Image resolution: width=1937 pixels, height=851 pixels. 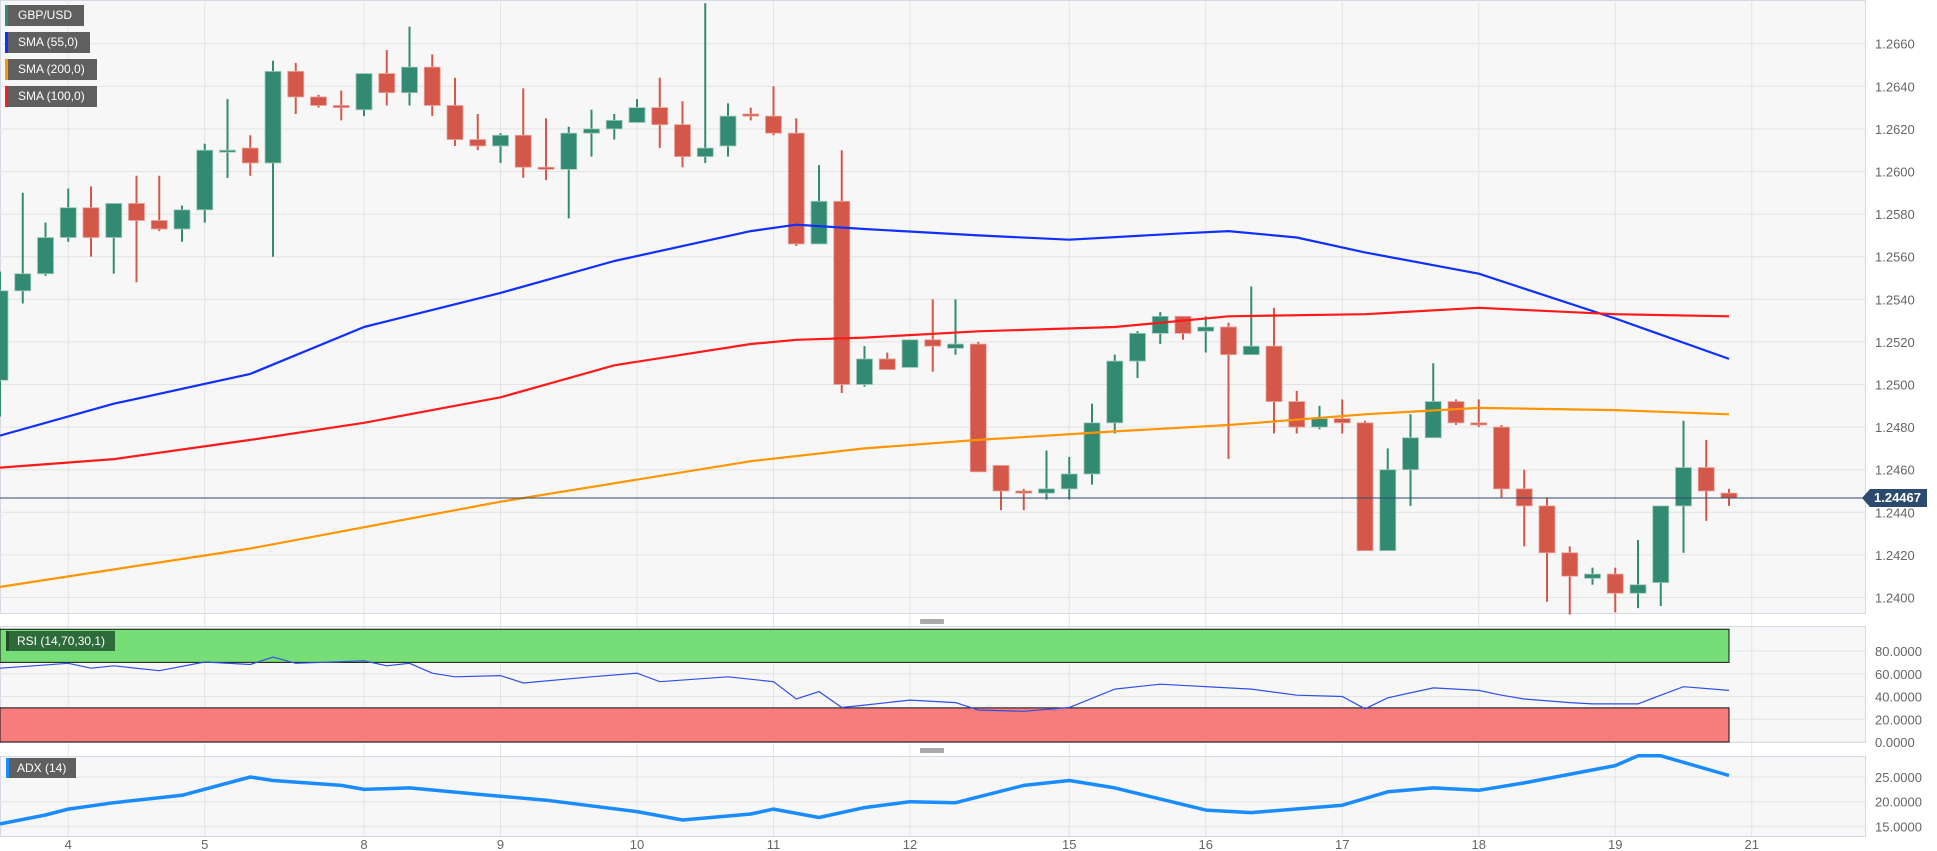 What do you see at coordinates (1898, 674) in the screenshot?
I see `rsi-axis-label: 60.0000` at bounding box center [1898, 674].